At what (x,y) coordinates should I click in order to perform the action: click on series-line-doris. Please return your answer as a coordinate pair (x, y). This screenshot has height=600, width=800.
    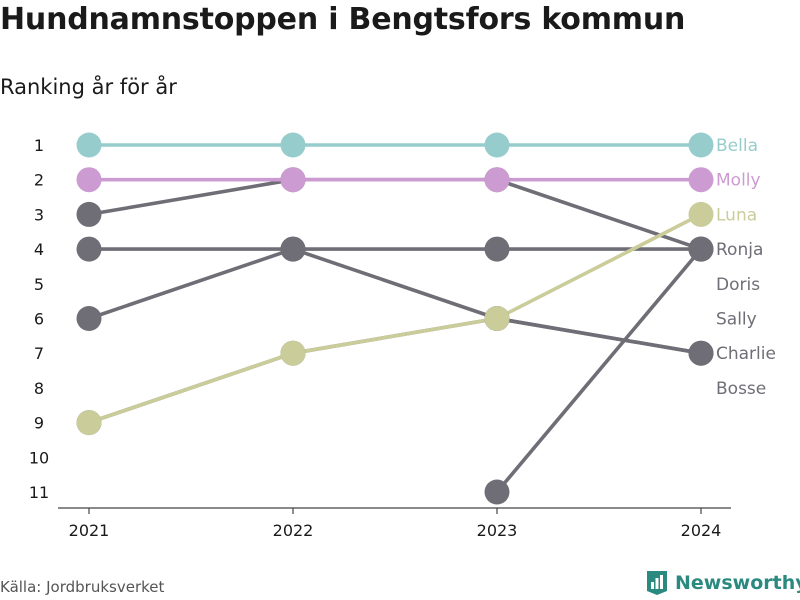
    Looking at the image, I should click on (599, 370).